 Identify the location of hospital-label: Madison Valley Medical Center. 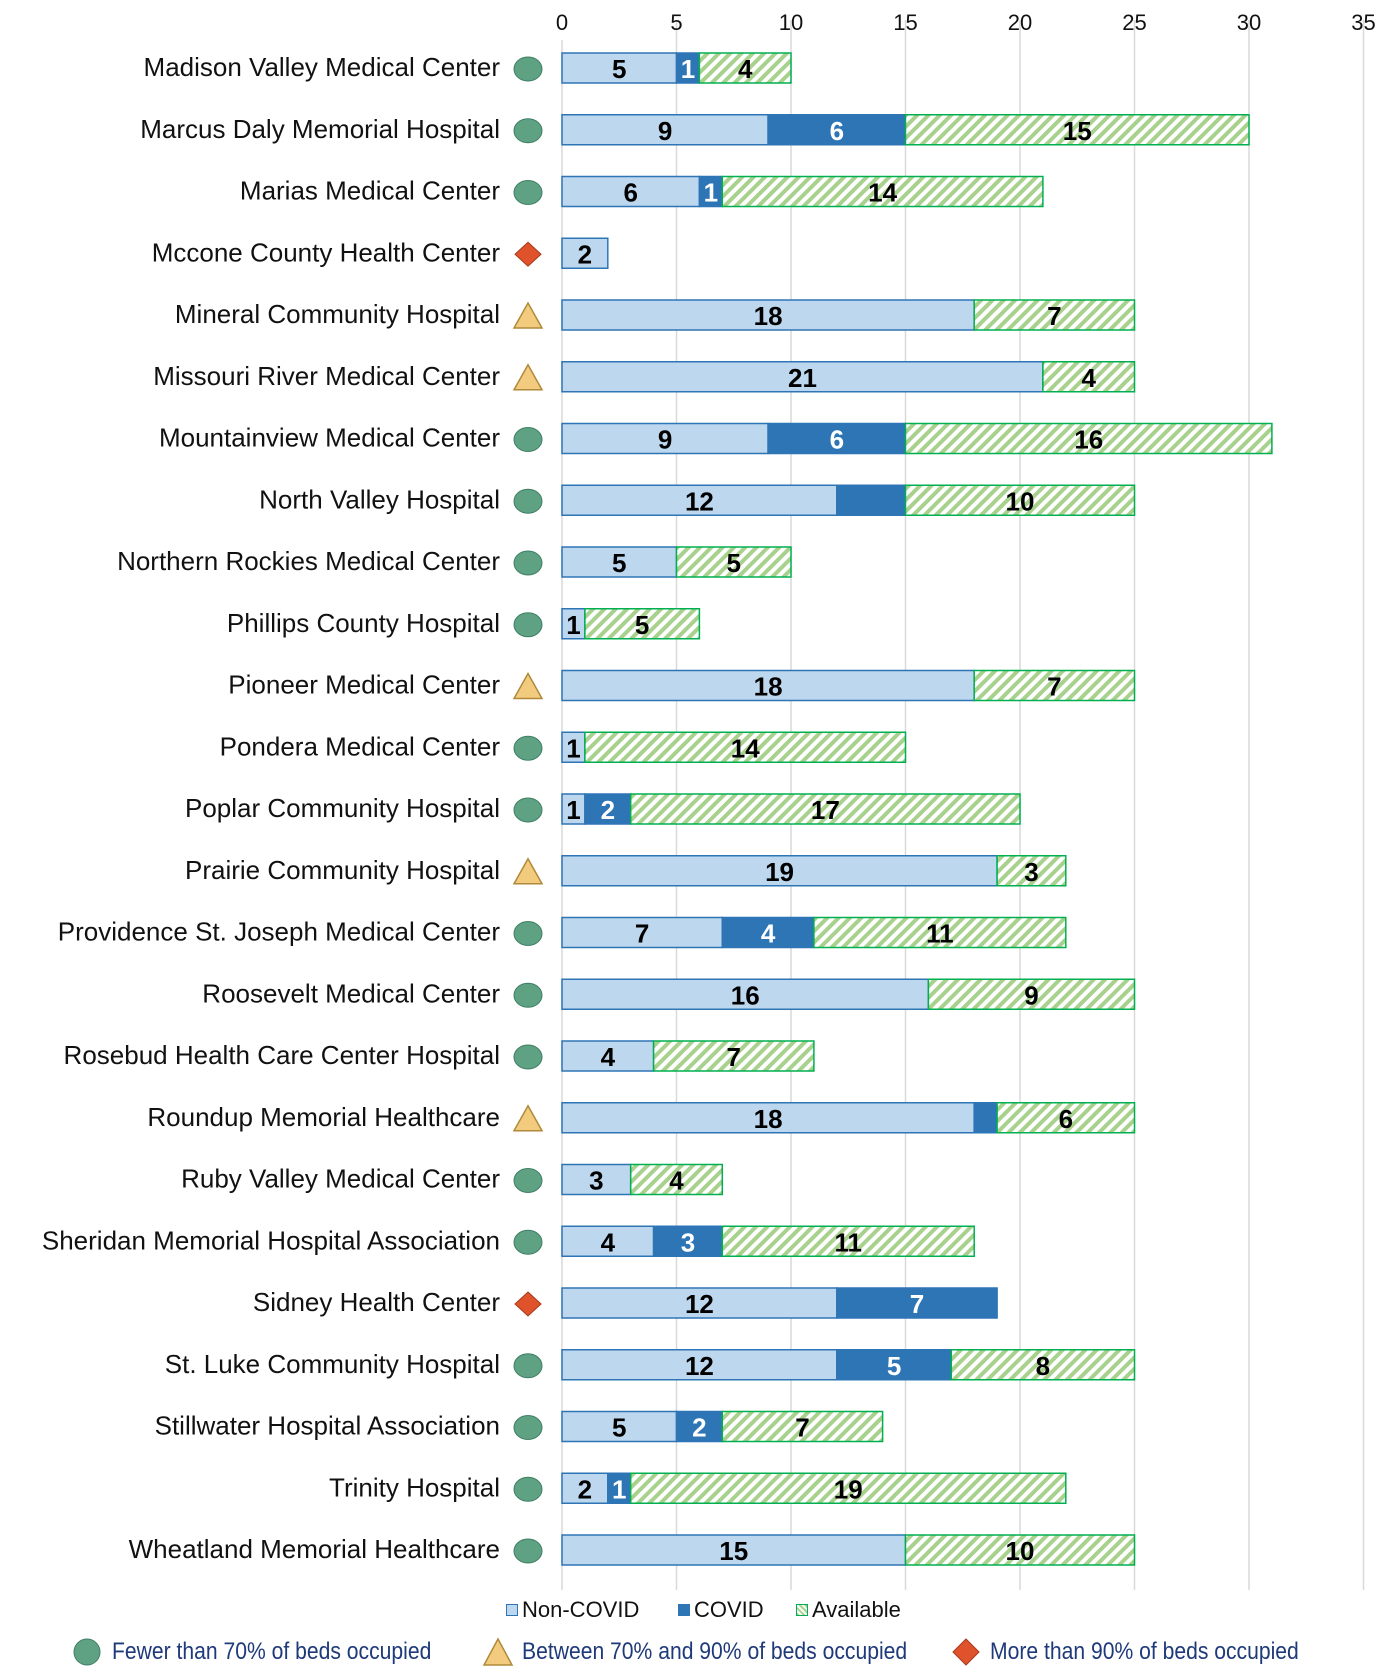
(322, 67).